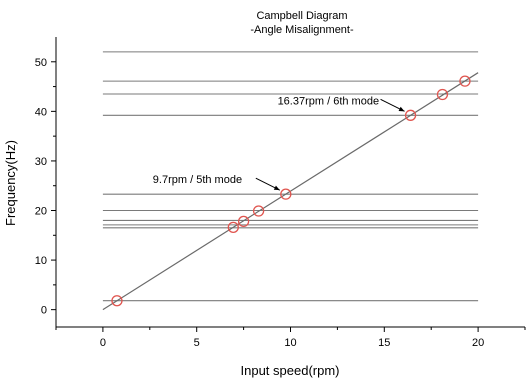 The image size is (529, 383). Describe the element at coordinates (41, 63) in the screenshot. I see `y-tick-label: 50` at that location.